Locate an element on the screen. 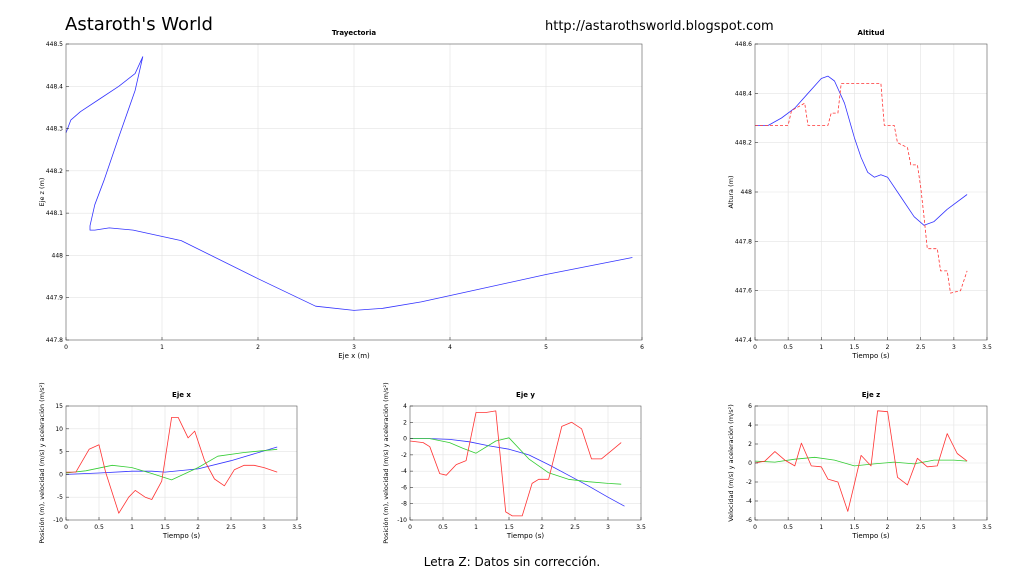 The height and width of the screenshot is (584, 1024). y-tick-label: -8 is located at coordinates (404, 504).